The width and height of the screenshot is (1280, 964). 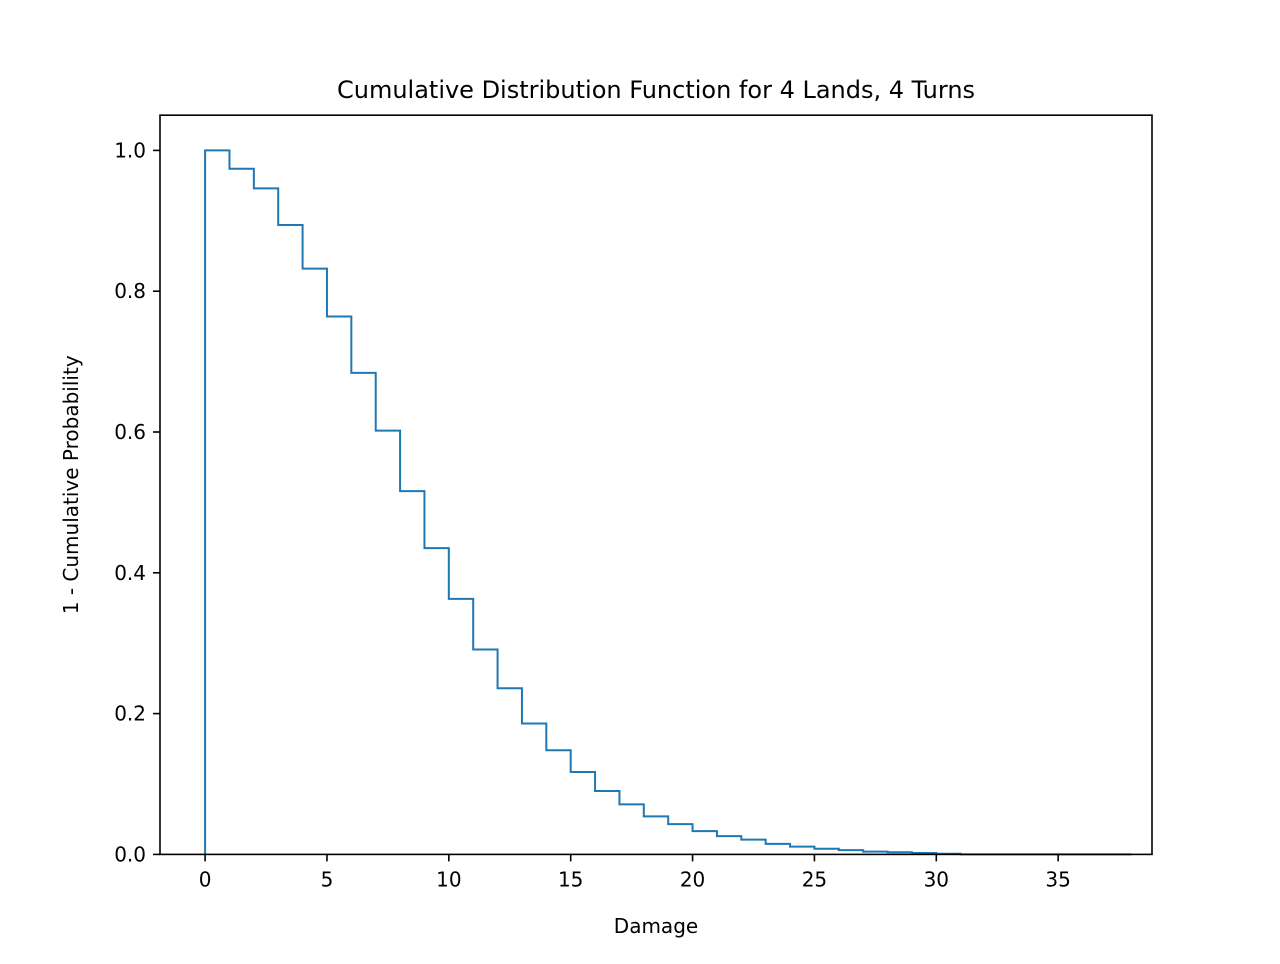 I want to click on x-tick-label: 5, so click(x=327, y=879).